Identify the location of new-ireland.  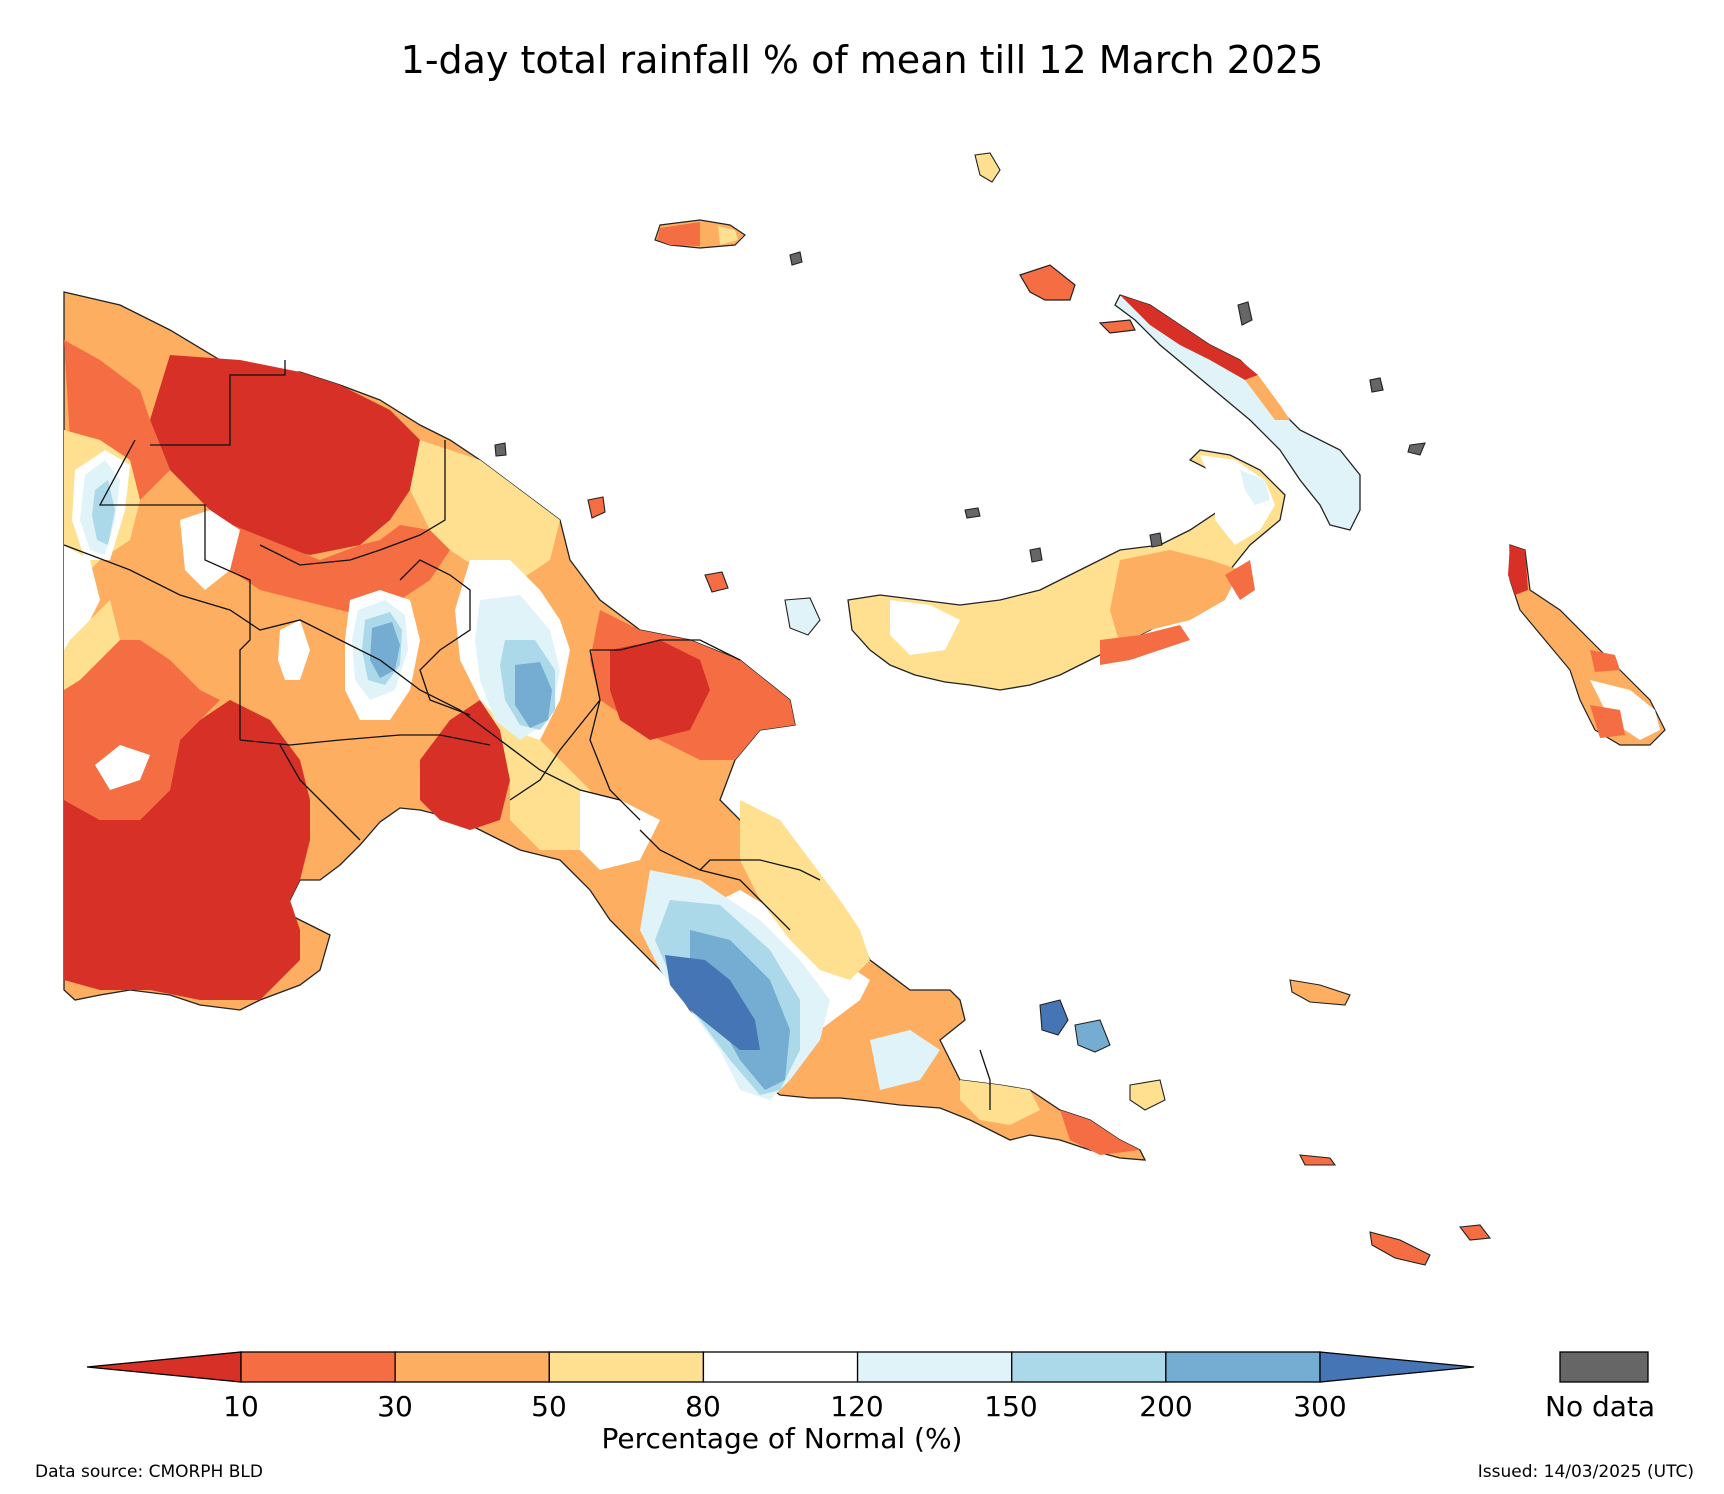
(1190, 397).